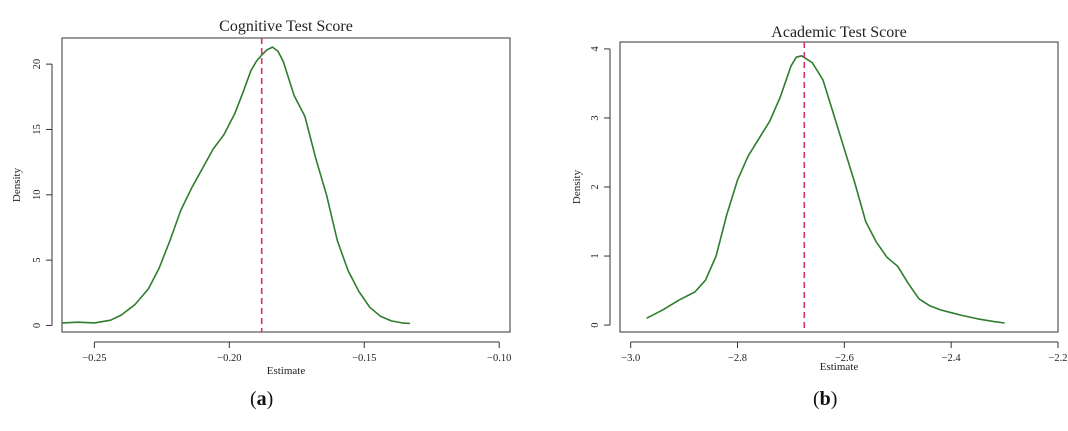 This screenshot has height=431, width=1068. What do you see at coordinates (499, 358) in the screenshot?
I see `x-tick-label: −0.10` at bounding box center [499, 358].